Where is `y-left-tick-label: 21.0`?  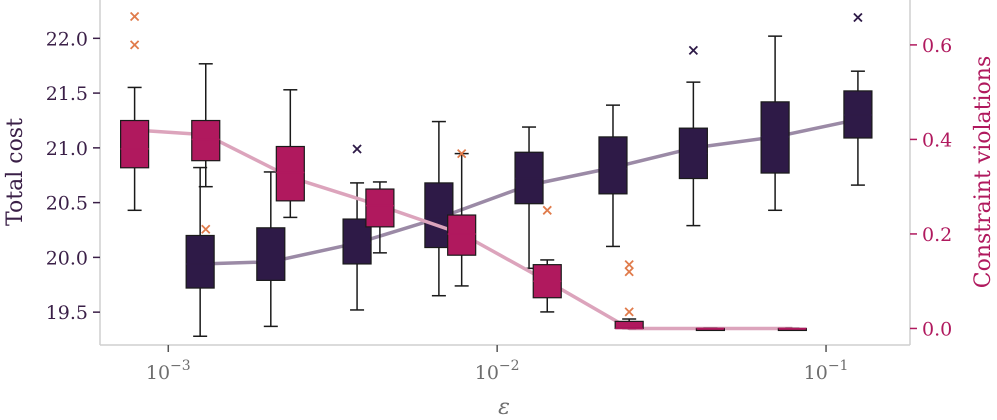
y-left-tick-label: 21.0 is located at coordinates (67, 149).